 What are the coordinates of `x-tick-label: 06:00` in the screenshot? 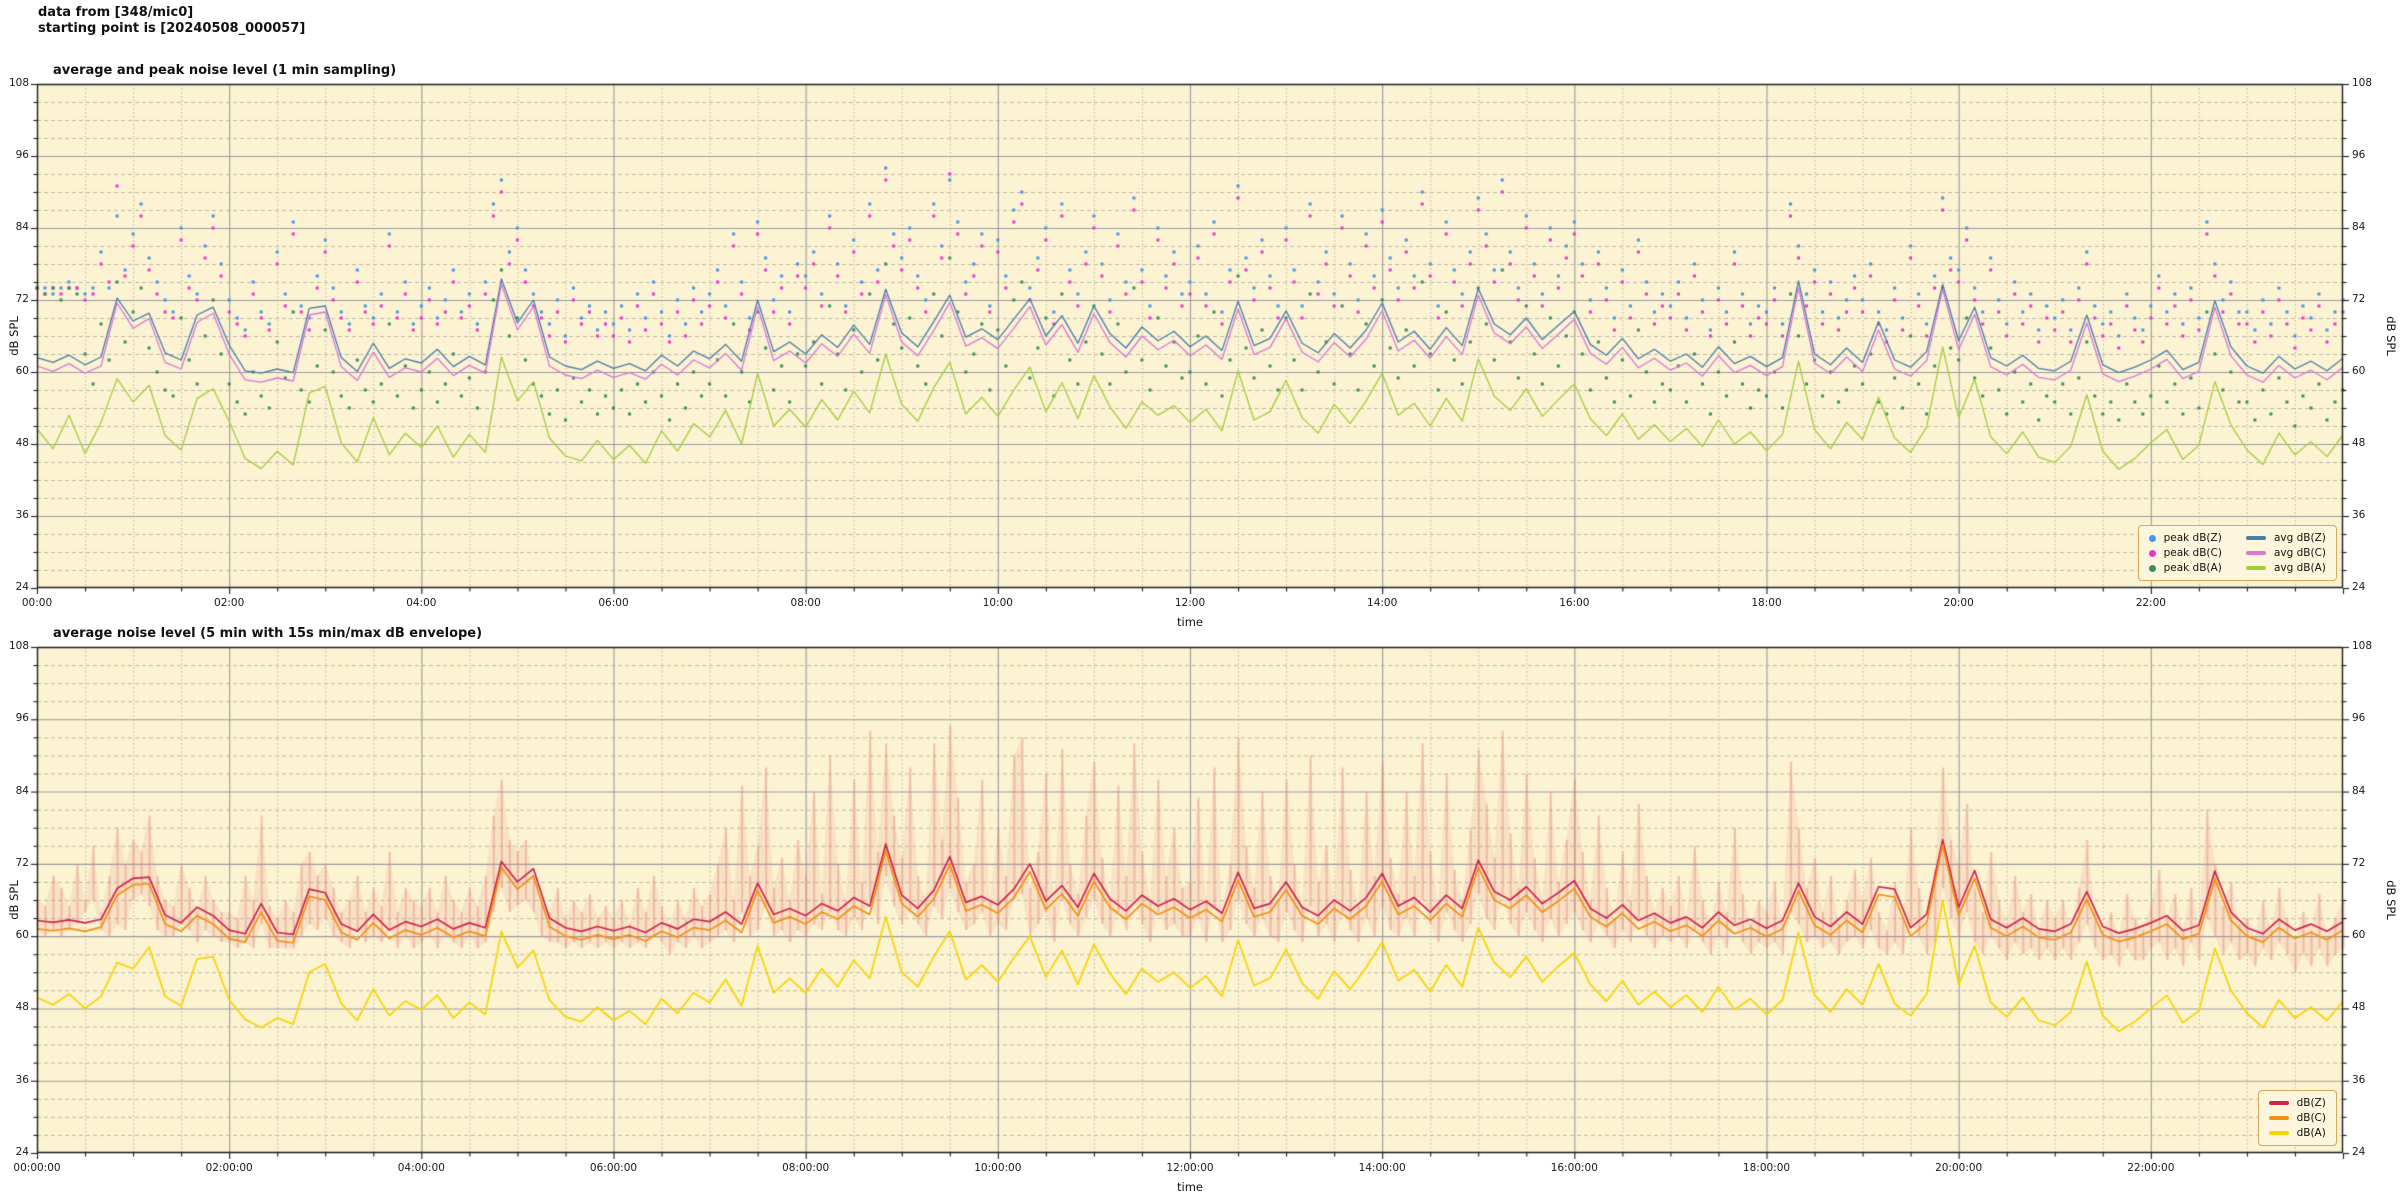 It's located at (613, 603).